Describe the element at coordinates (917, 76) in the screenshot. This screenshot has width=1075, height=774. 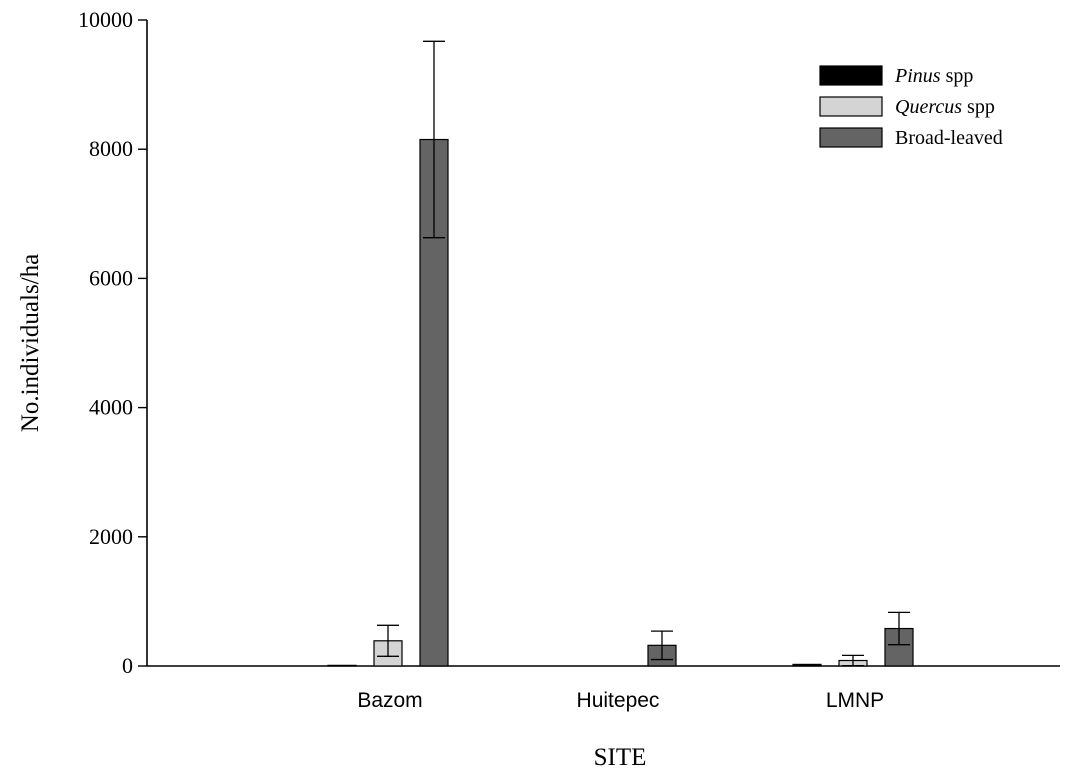
I see `legend-label-genus: Pinus` at that location.